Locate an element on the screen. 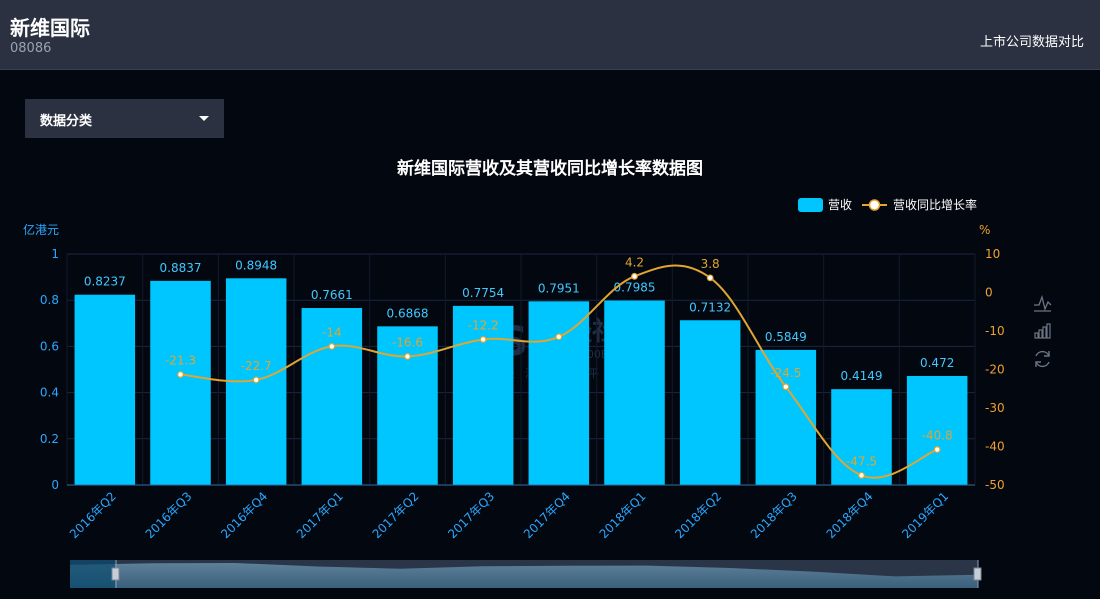  legend-label-line: 营收同比增长率 is located at coordinates (935, 204).